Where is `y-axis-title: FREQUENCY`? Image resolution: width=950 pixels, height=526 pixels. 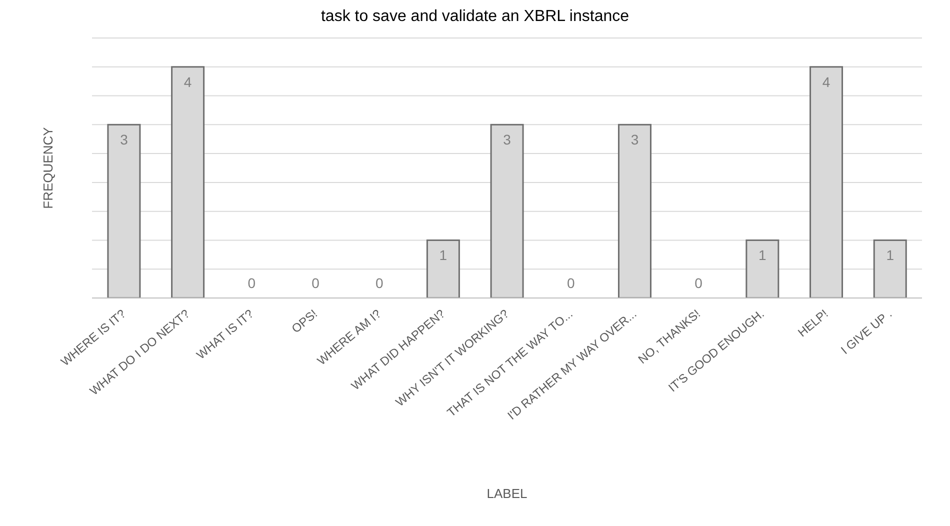 y-axis-title: FREQUENCY is located at coordinates (48, 167).